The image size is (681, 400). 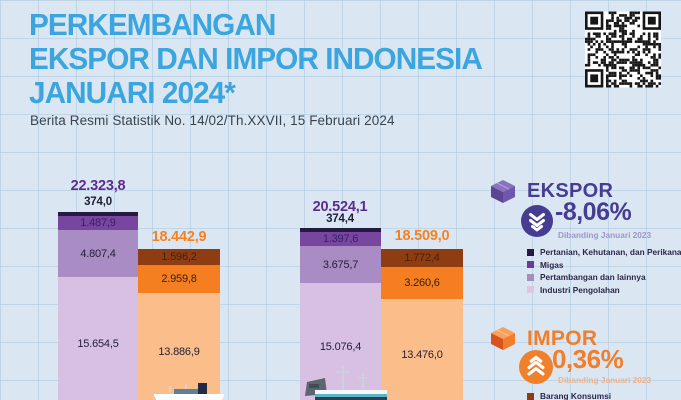 I want to click on segment-value: 15.076,4, so click(x=340, y=346).